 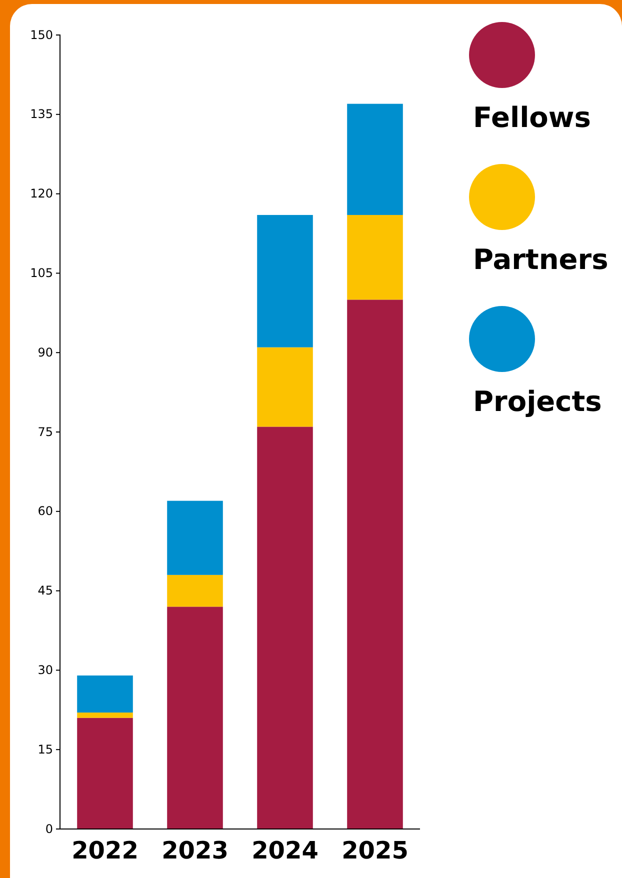 What do you see at coordinates (537, 401) in the screenshot?
I see `legend-label: Projects` at bounding box center [537, 401].